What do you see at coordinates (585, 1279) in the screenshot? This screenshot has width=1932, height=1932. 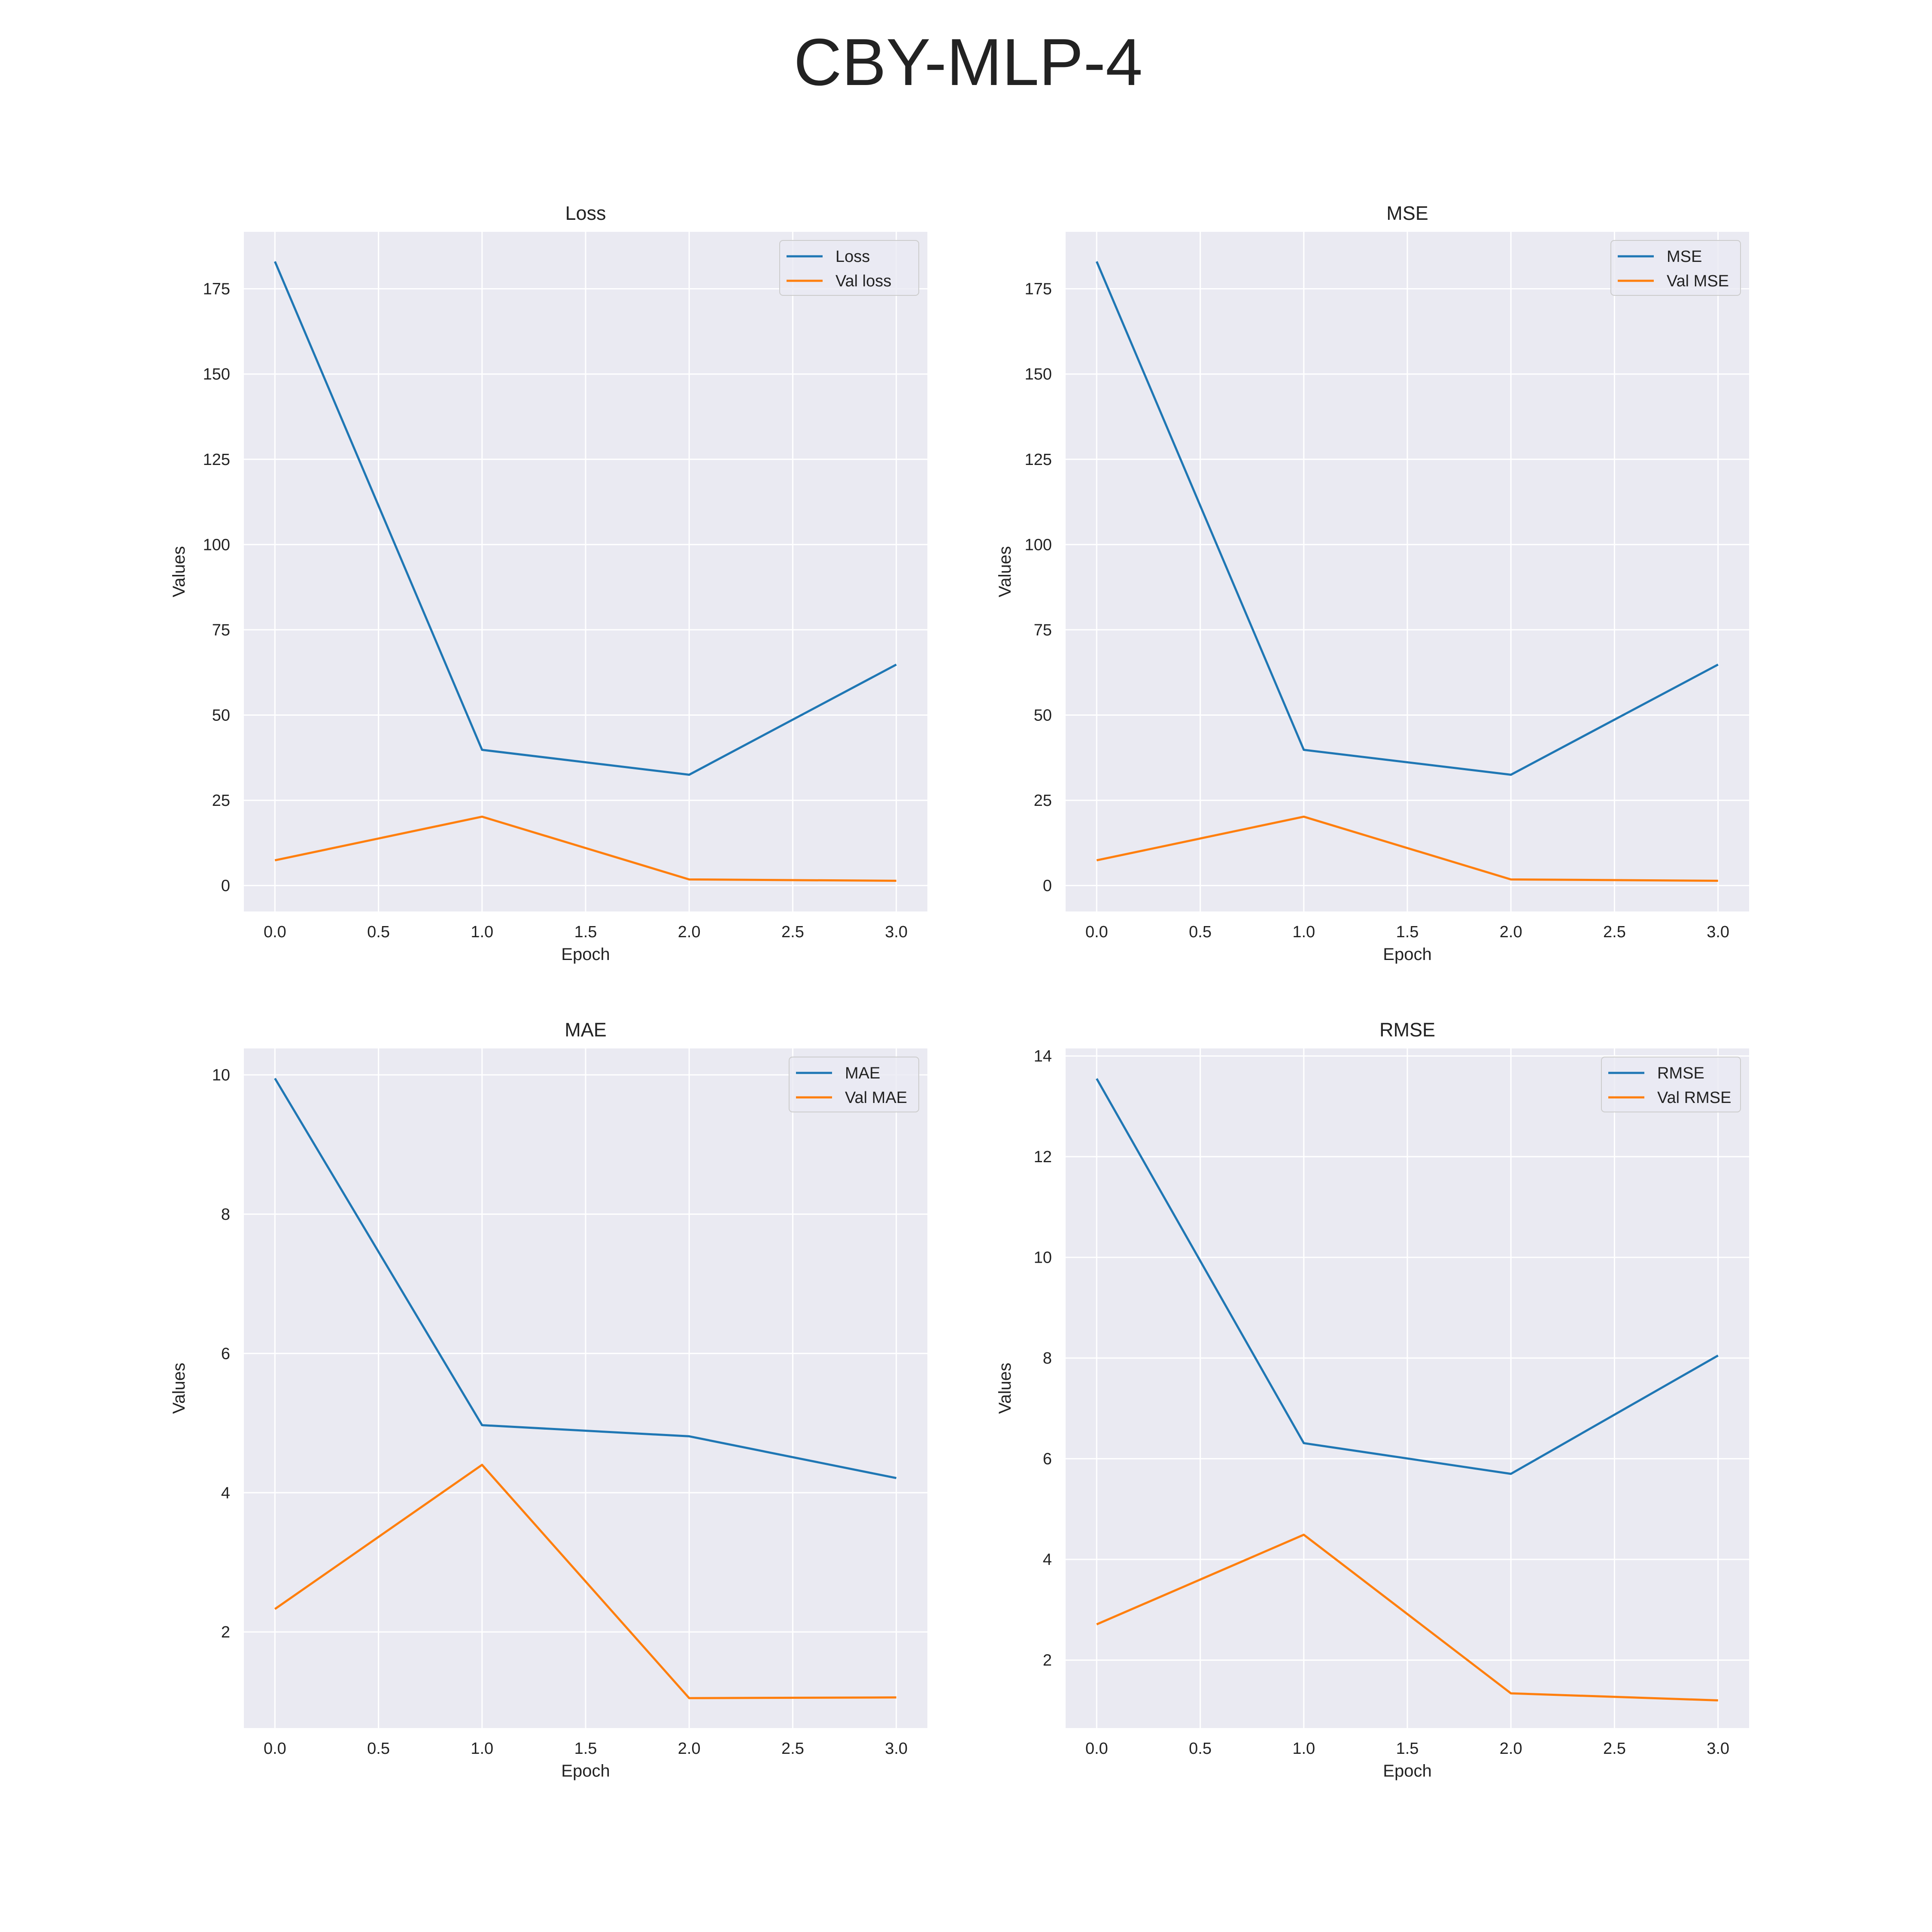 I see `series-line-mae` at bounding box center [585, 1279].